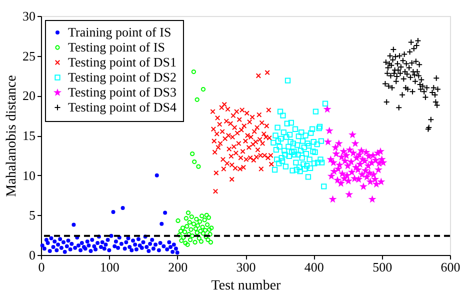  I want to click on legend-label: Testing point of DS1, so click(122, 62).